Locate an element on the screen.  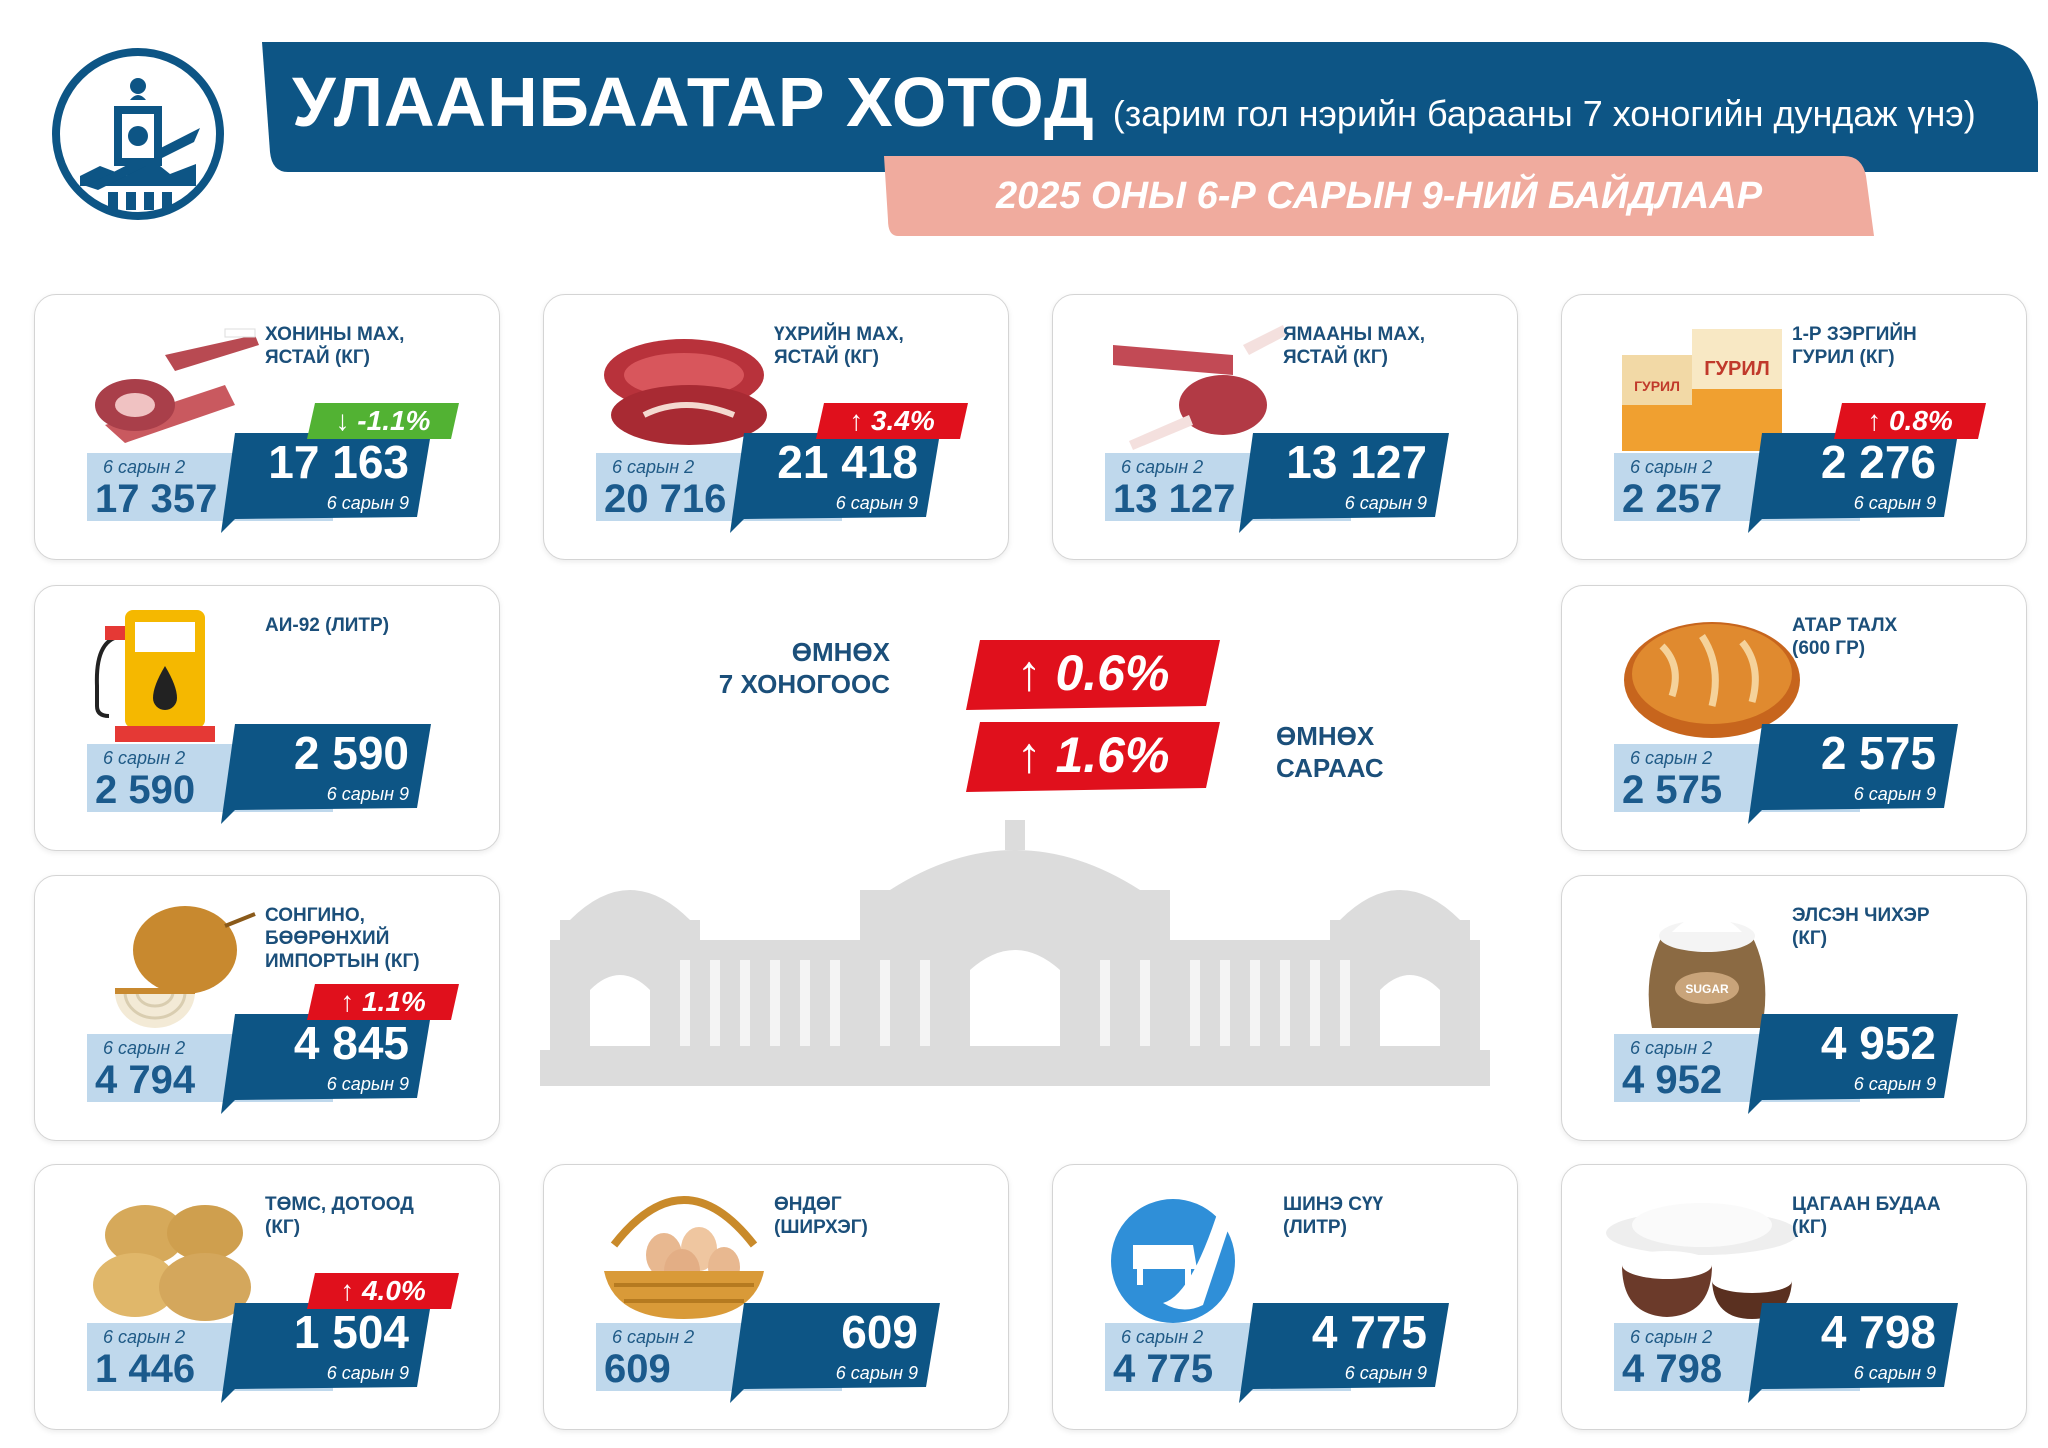
svg-text: SUGAR is located at coordinates (1707, 989).